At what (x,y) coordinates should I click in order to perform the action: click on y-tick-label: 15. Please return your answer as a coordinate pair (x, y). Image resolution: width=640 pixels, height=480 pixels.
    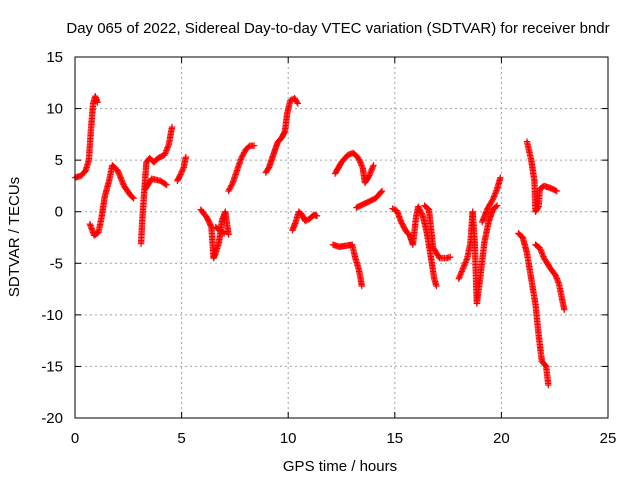
    Looking at the image, I should click on (54, 57).